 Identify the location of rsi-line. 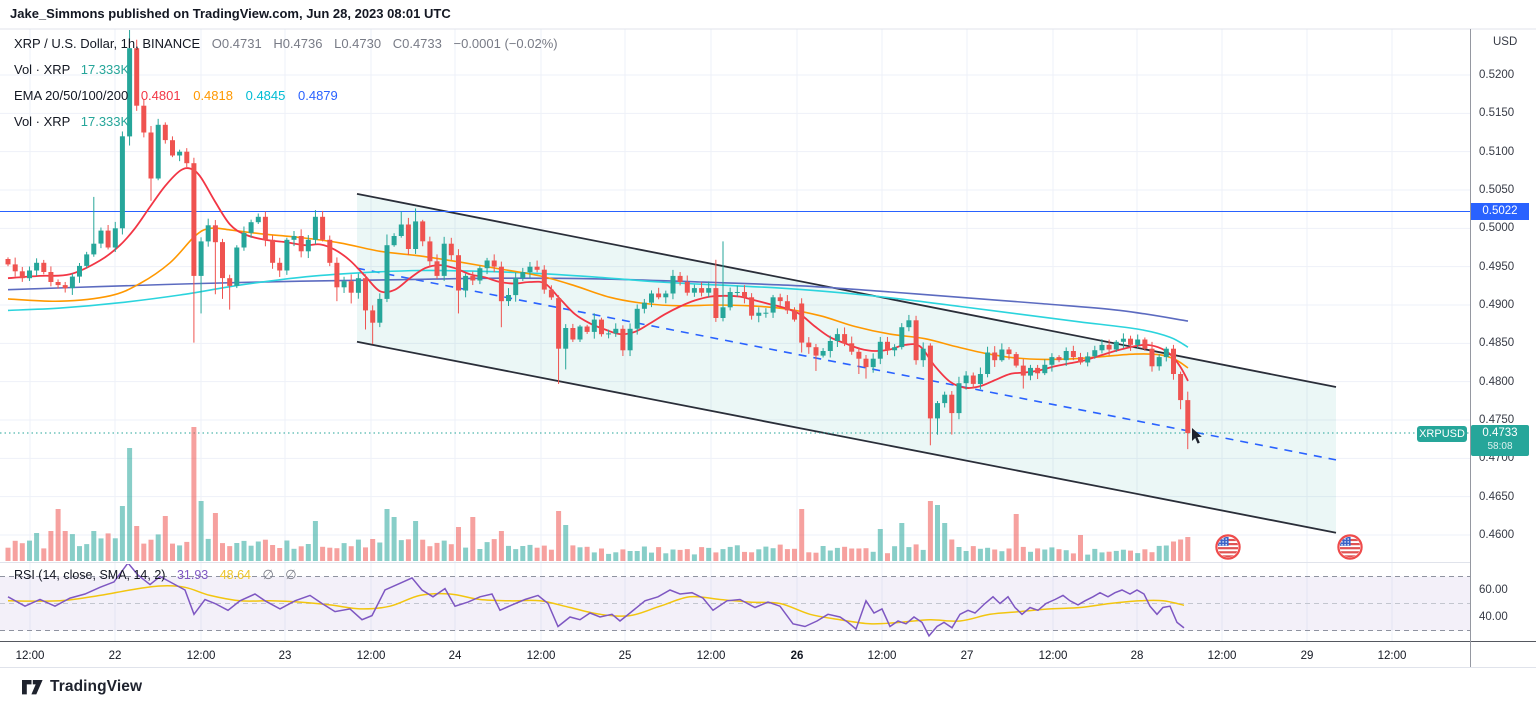
(596, 601).